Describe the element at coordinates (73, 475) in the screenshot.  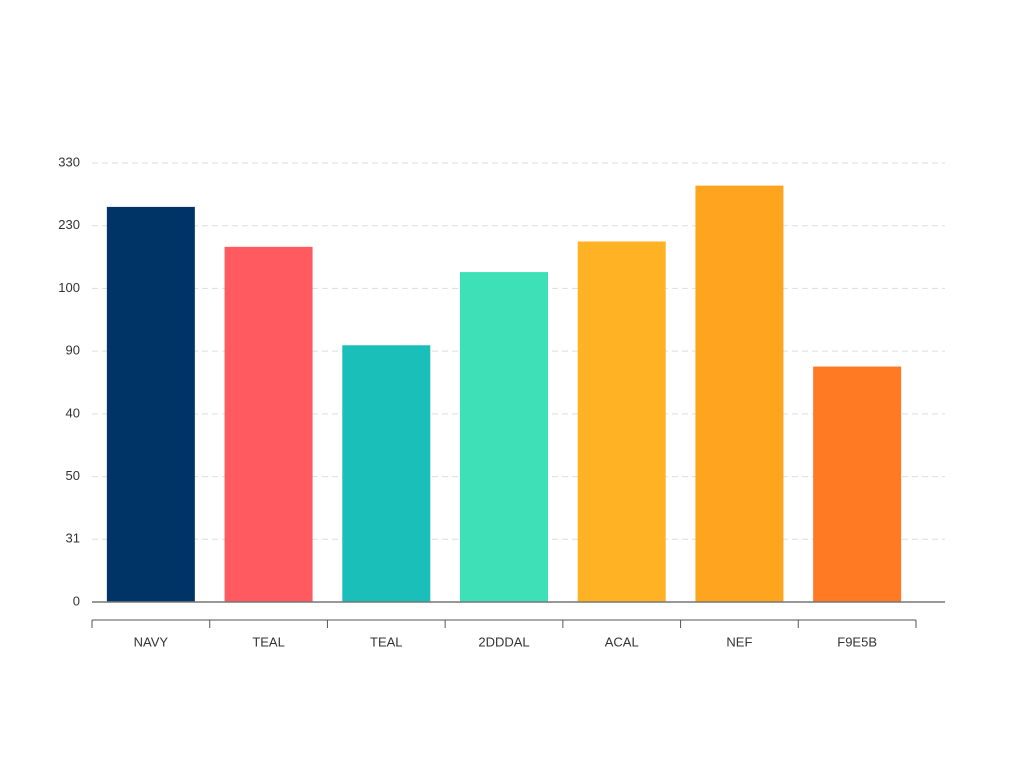
I see `y-tick-label: 50` at that location.